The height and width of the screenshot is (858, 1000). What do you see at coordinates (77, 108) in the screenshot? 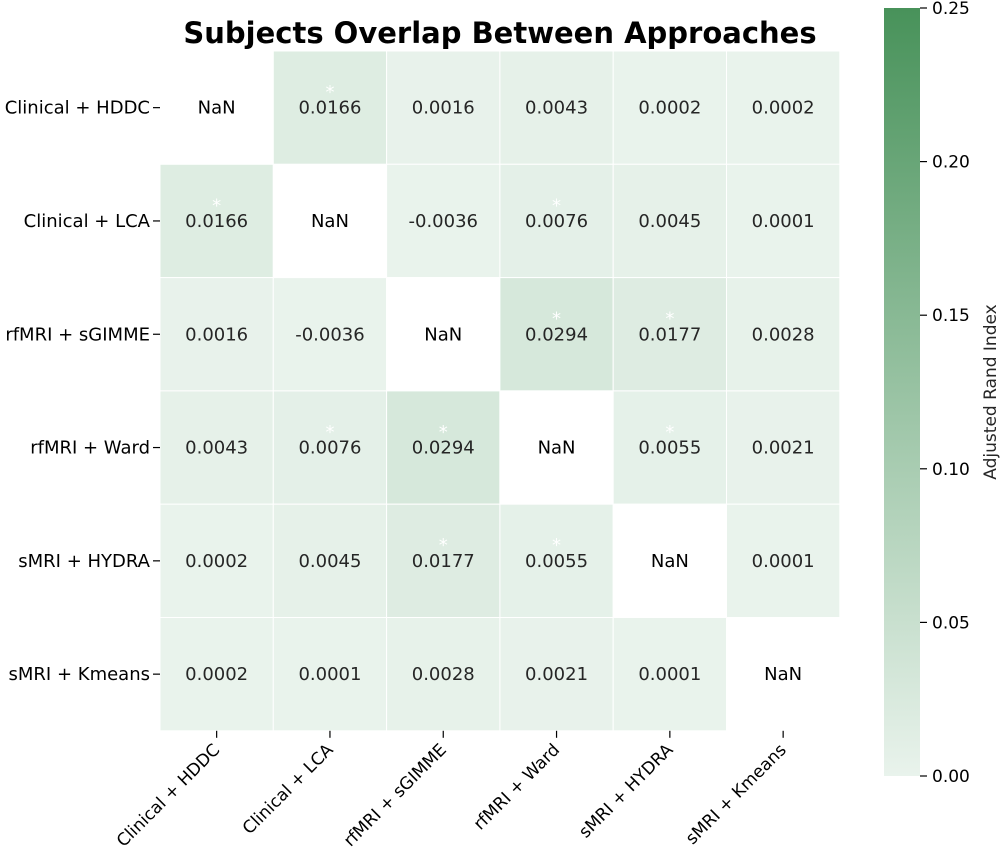
I see `row-tick-label: Clinical + HDDC` at bounding box center [77, 108].